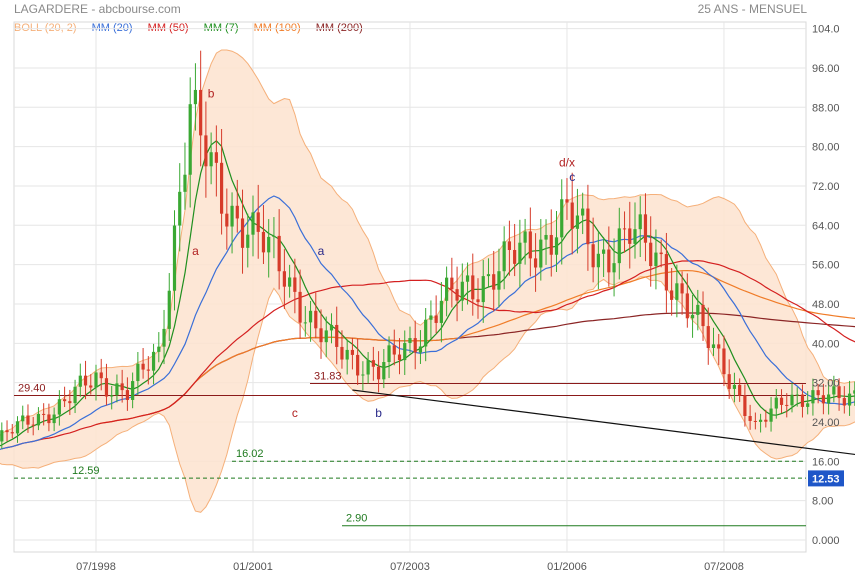 This screenshot has height=580, width=855. Describe the element at coordinates (45, 28) in the screenshot. I see `legend-boll: BOLL (20, 2)` at that location.